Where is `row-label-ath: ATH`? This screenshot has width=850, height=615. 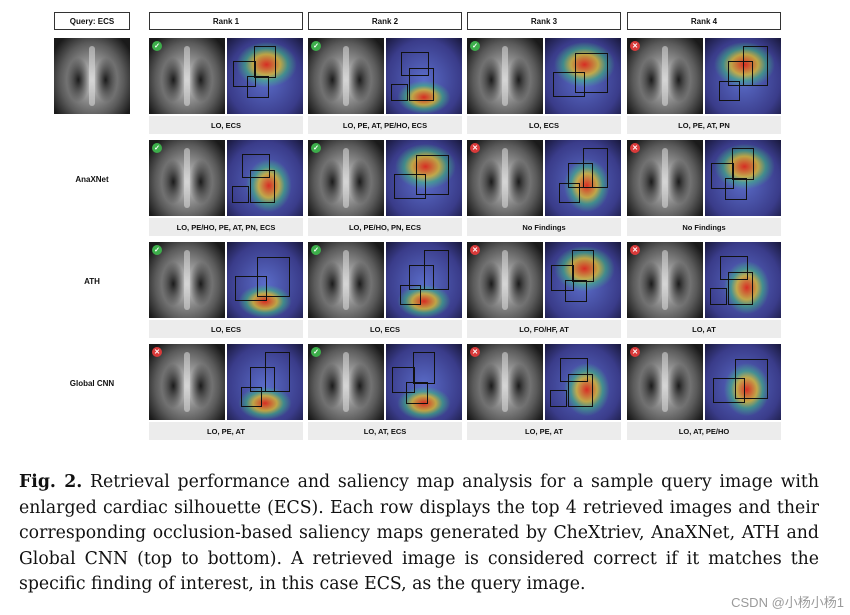 row-label-ath: ATH is located at coordinates (92, 281).